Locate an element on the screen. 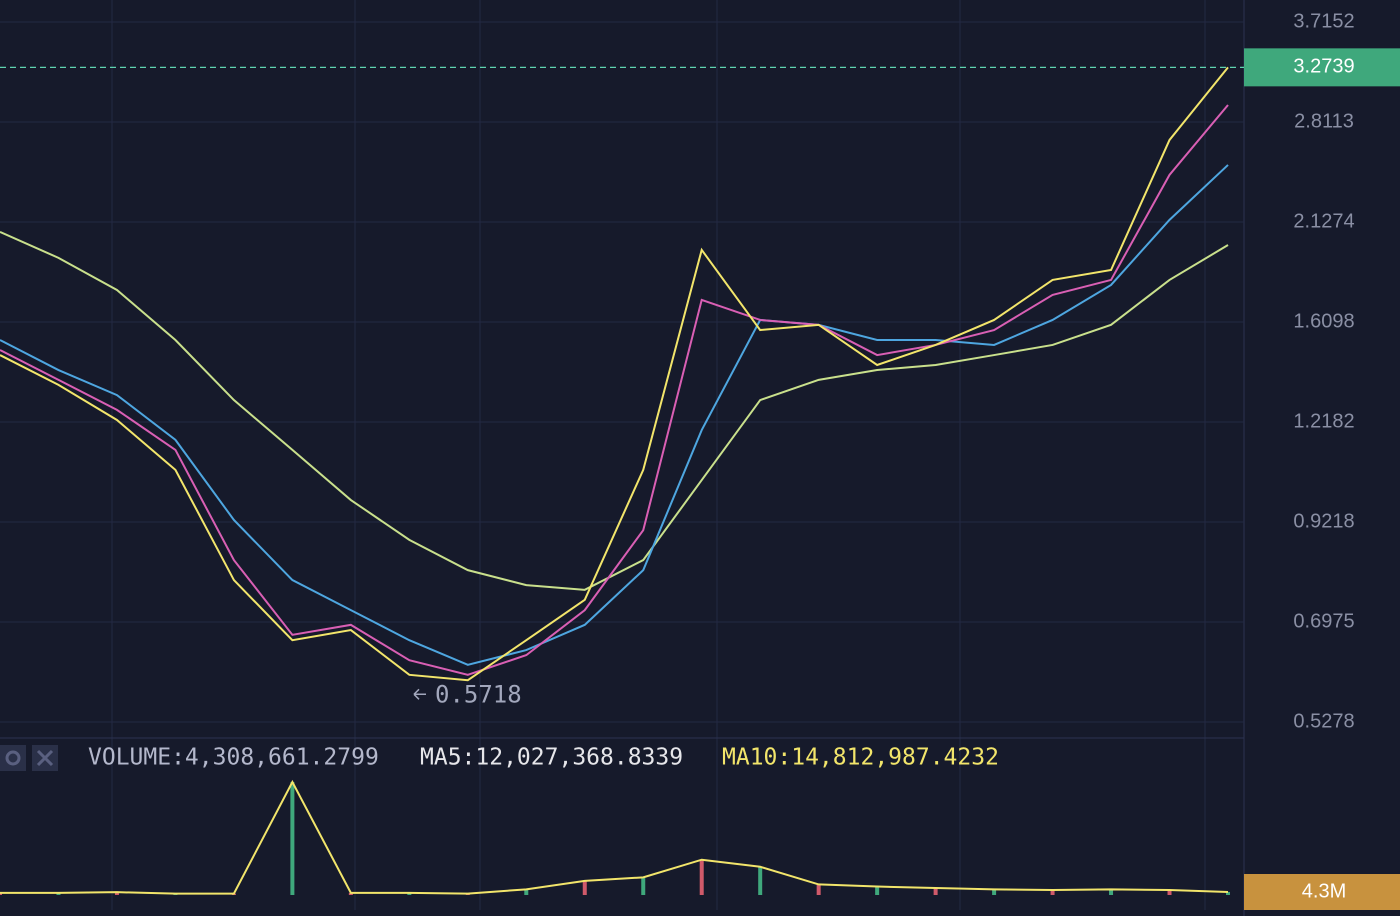  y-tick-label: 3.7152 is located at coordinates (1323, 21).